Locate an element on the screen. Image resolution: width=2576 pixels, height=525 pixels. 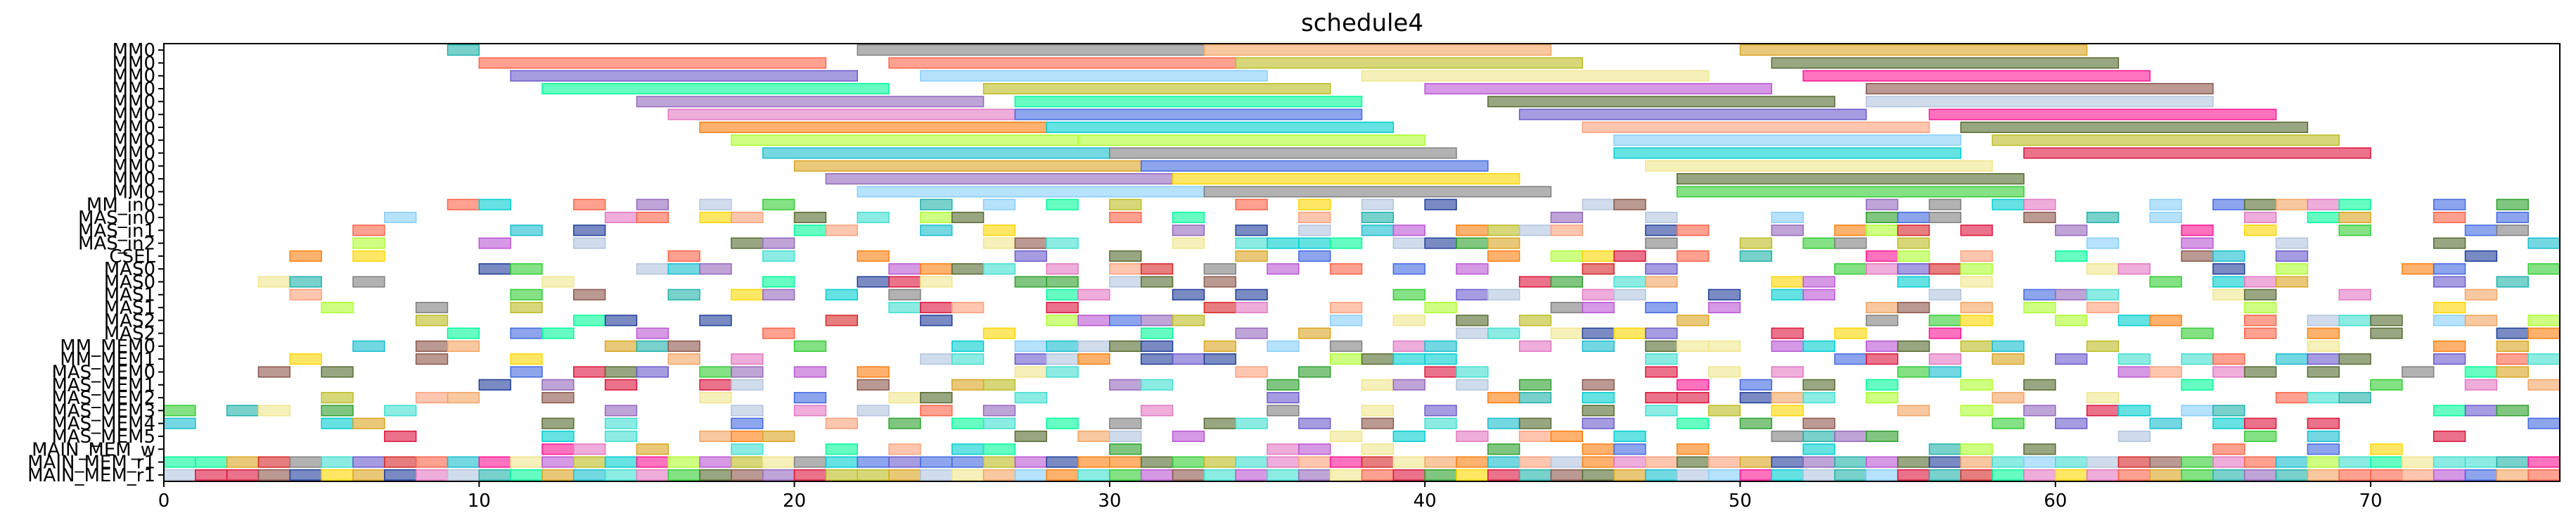
y-tick-label: MAS0 is located at coordinates (129, 282).